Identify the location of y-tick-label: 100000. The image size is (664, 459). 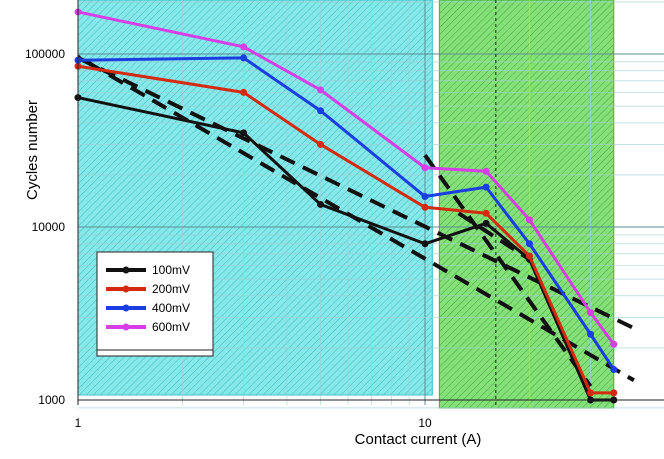
(45, 54).